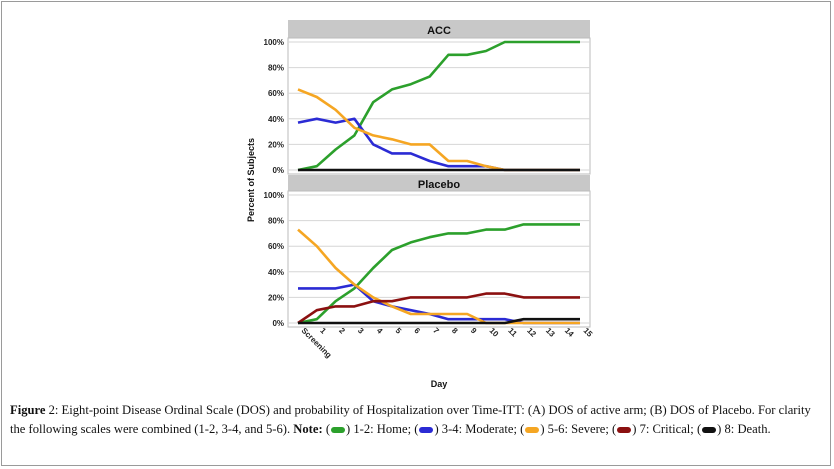 This screenshot has height=469, width=834. I want to click on panel-title: Placebo, so click(439, 185).